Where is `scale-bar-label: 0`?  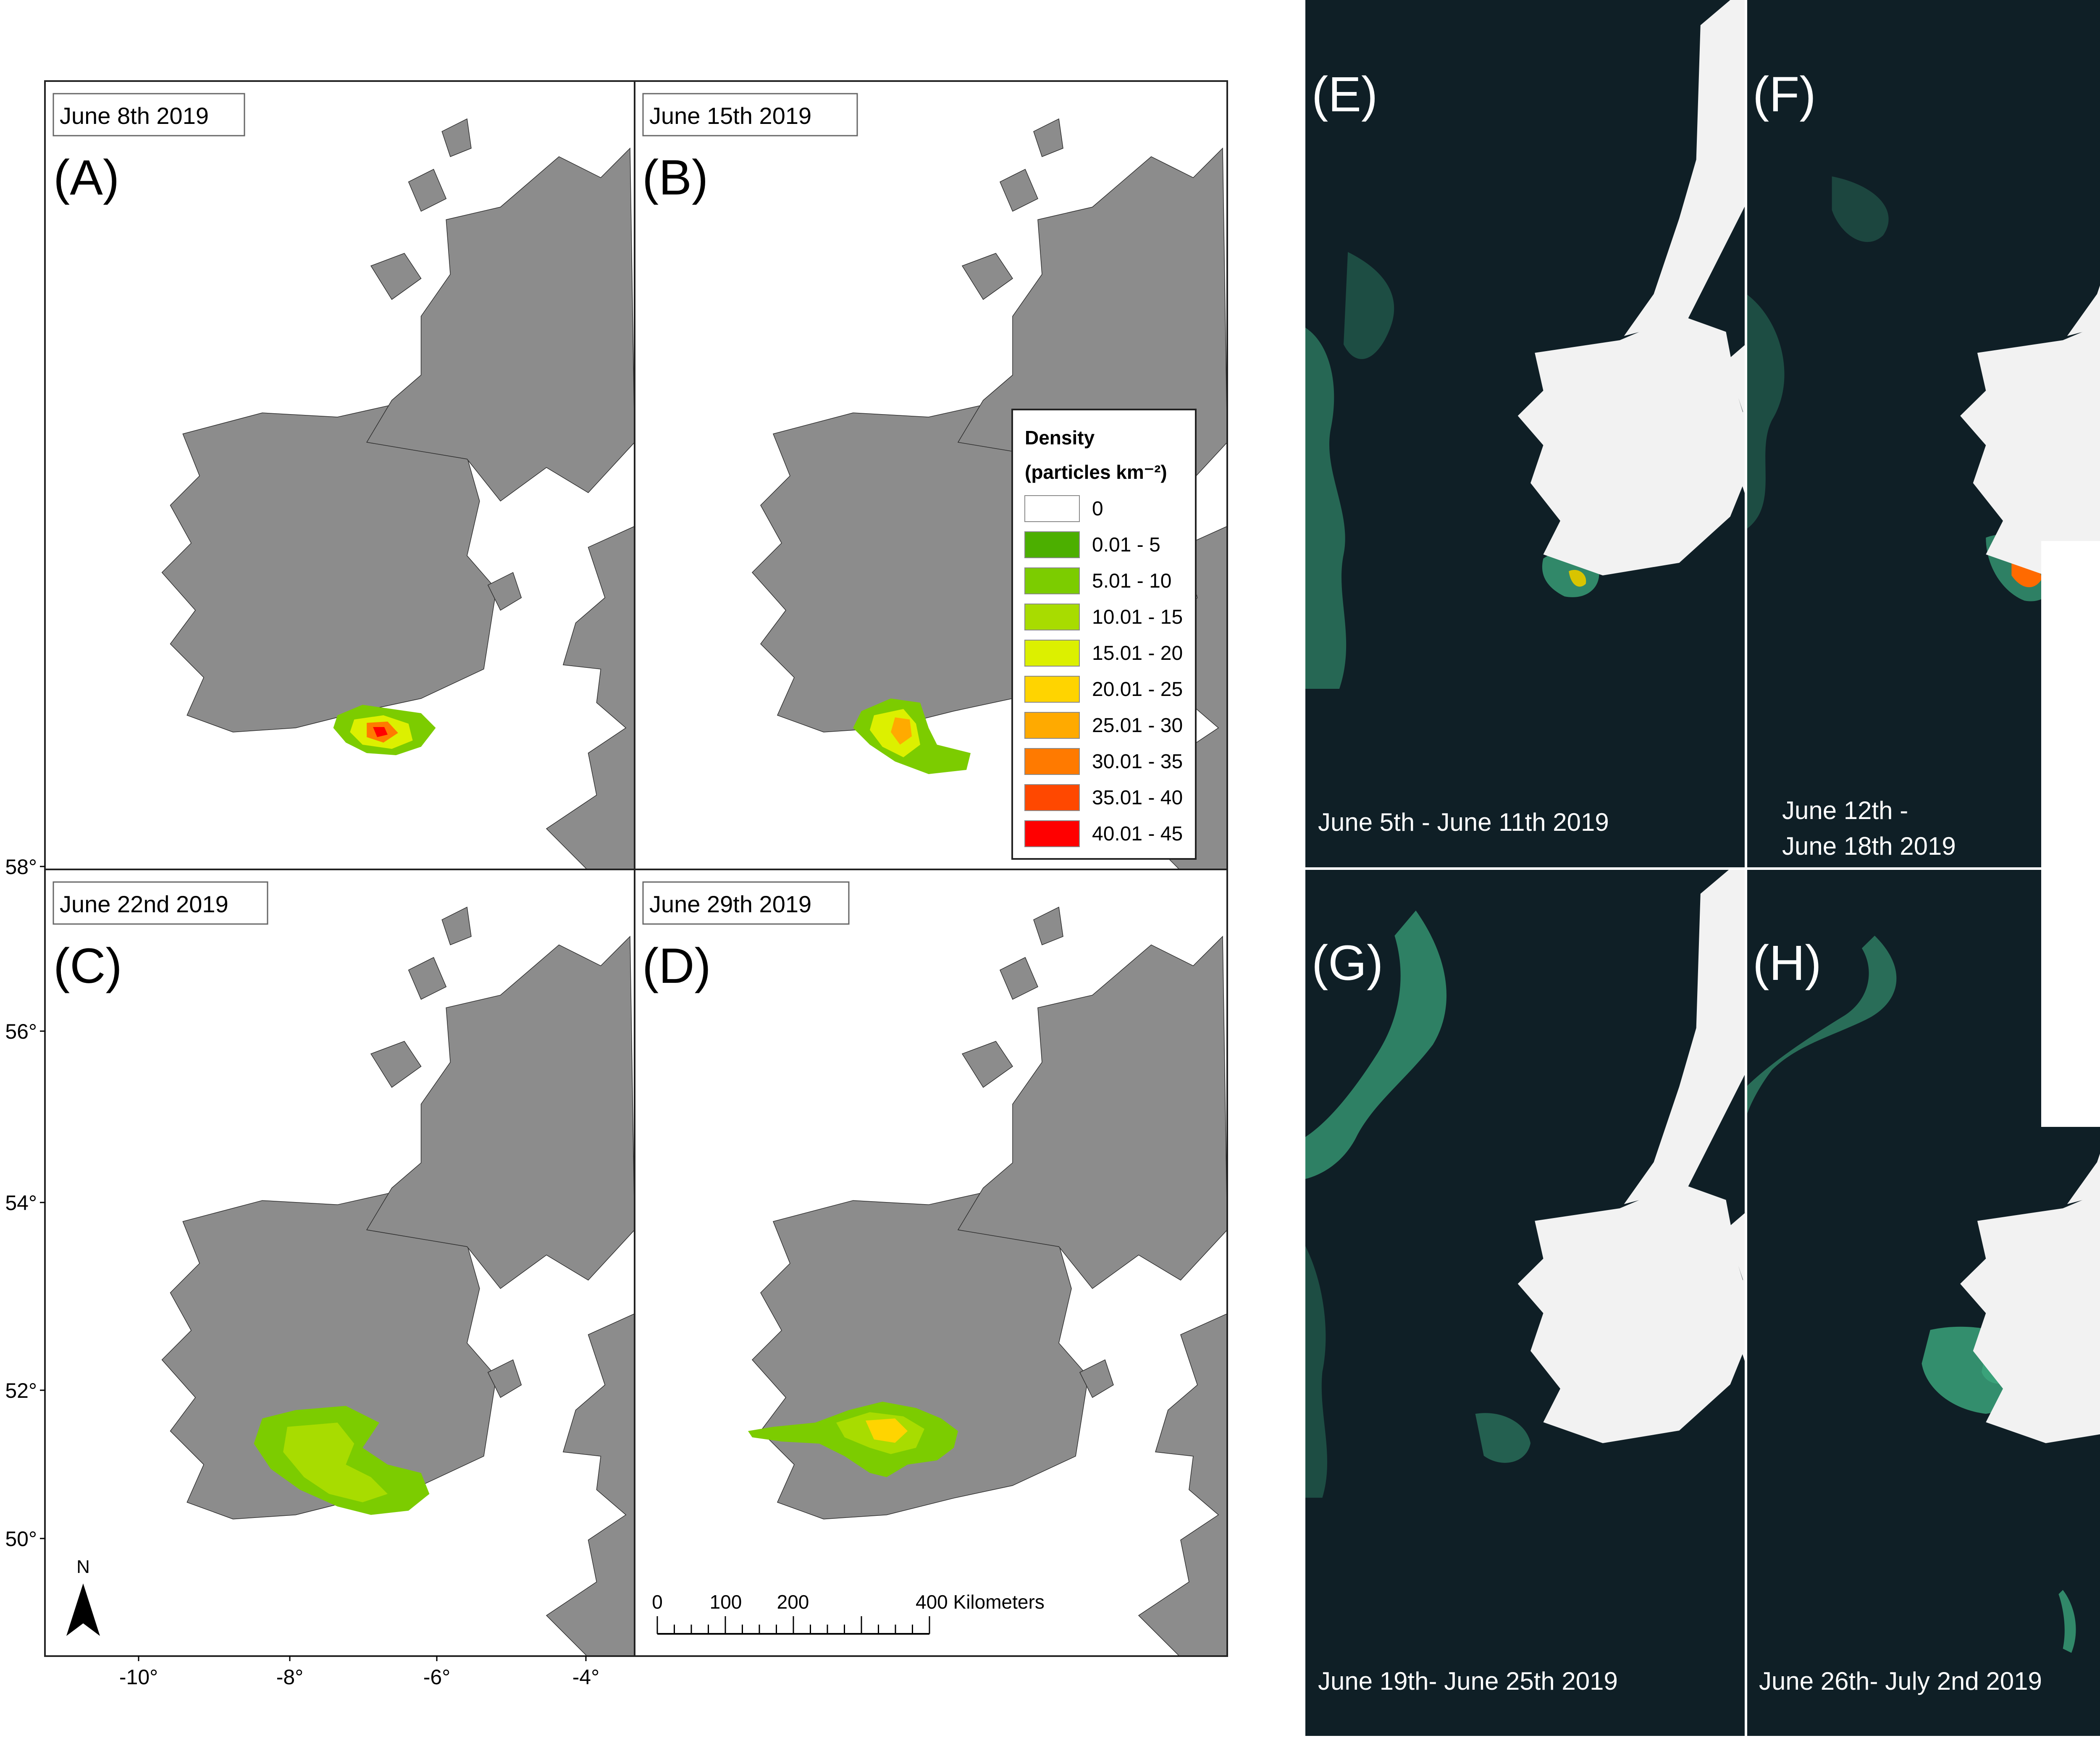
scale-bar-label: 0 is located at coordinates (657, 1602).